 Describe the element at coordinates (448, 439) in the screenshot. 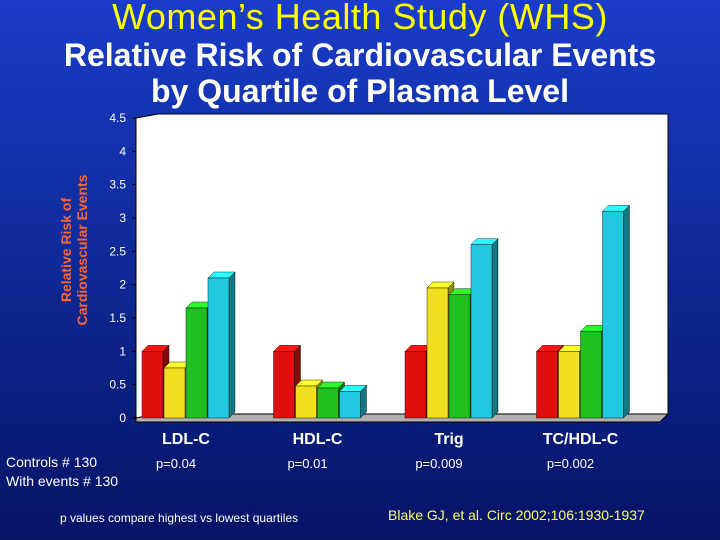

I see `category-label: Trig` at that location.